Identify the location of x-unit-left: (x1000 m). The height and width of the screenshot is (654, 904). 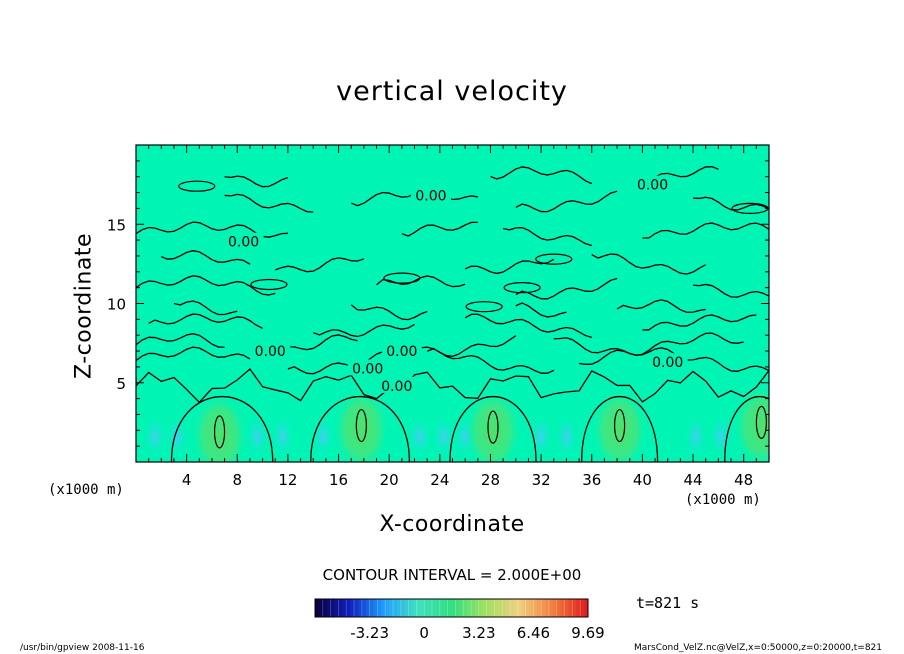
(86, 490).